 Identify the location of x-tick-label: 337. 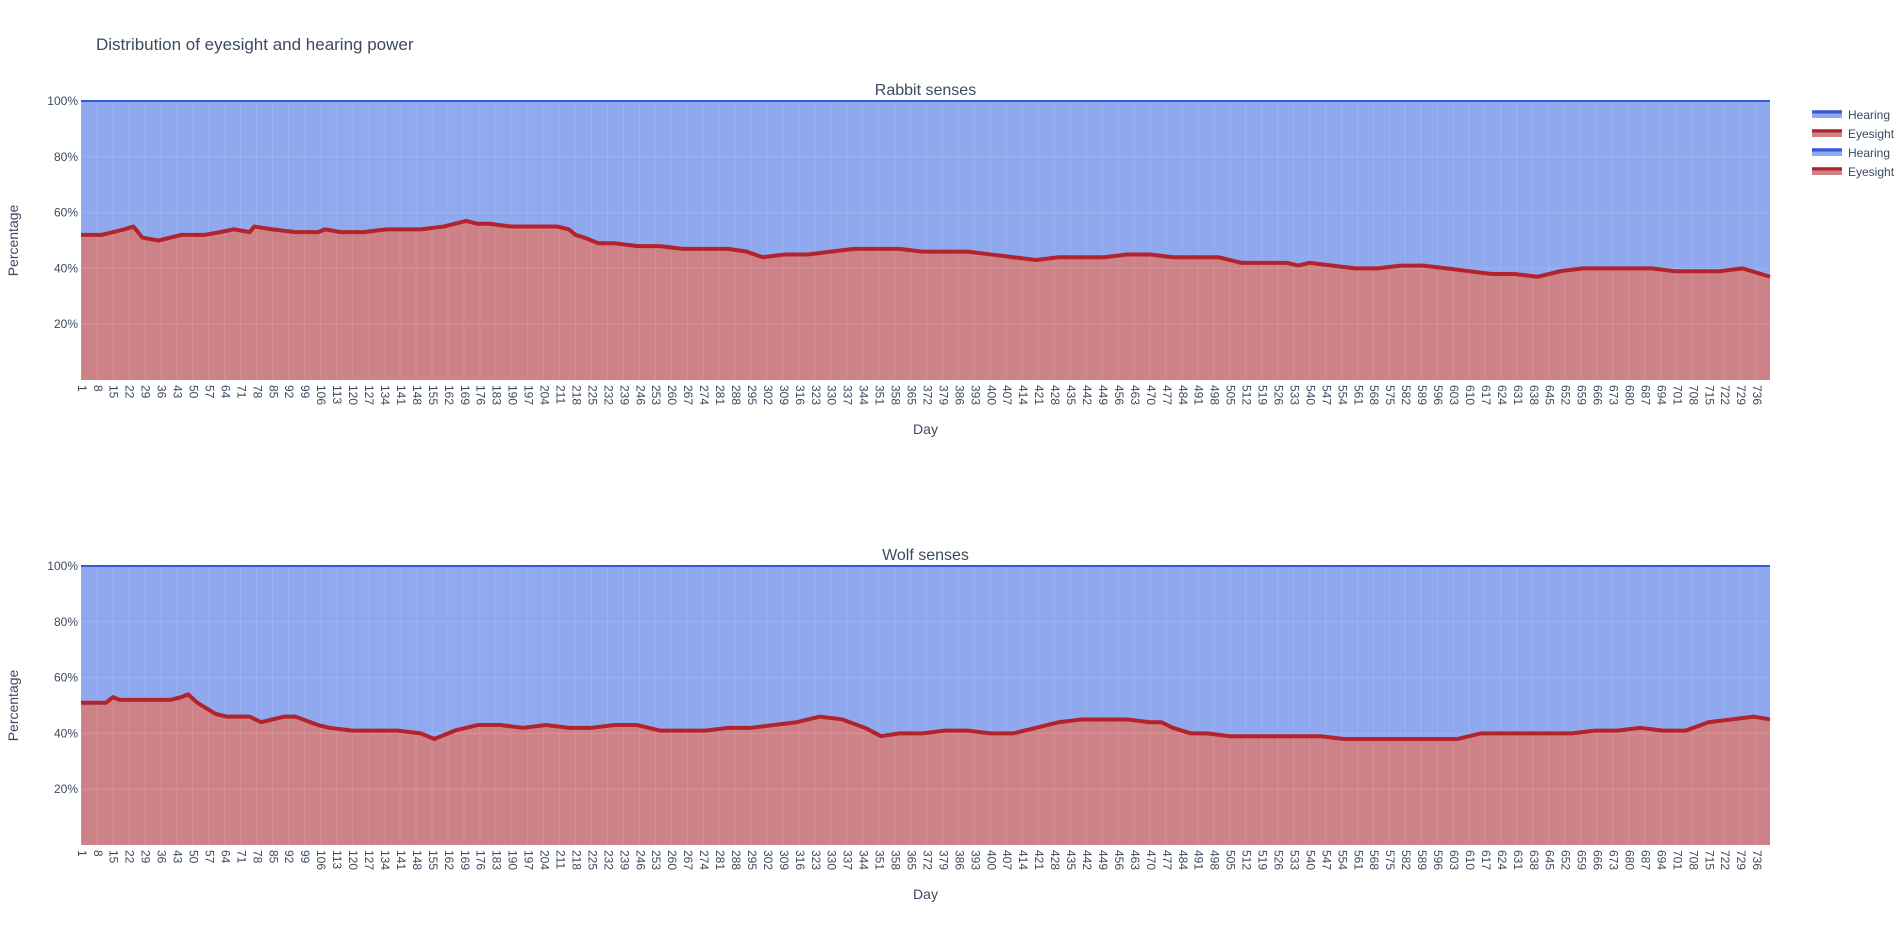
(848, 860).